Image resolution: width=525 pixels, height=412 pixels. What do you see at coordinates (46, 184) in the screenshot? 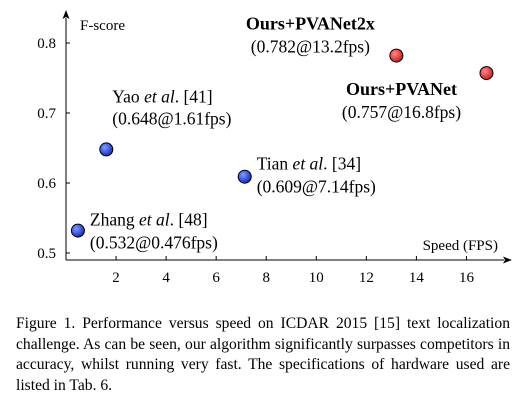
I see `y-tick-label: 0.6` at bounding box center [46, 184].